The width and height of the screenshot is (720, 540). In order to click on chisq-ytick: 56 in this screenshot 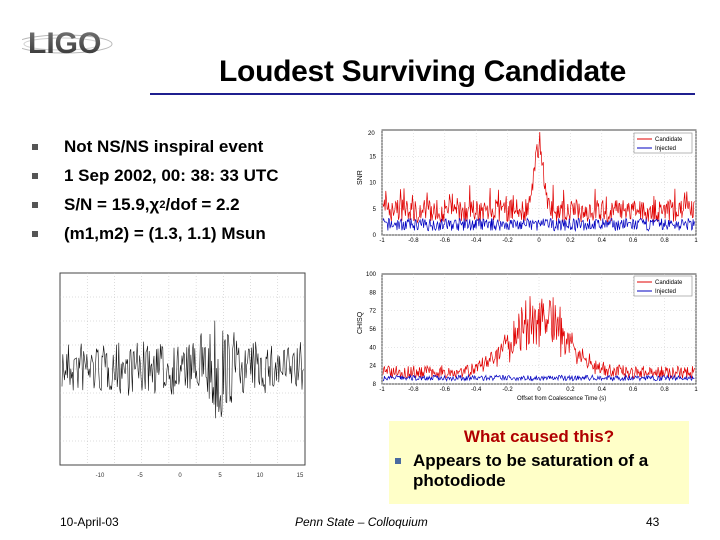, I will do `click(372, 330)`.